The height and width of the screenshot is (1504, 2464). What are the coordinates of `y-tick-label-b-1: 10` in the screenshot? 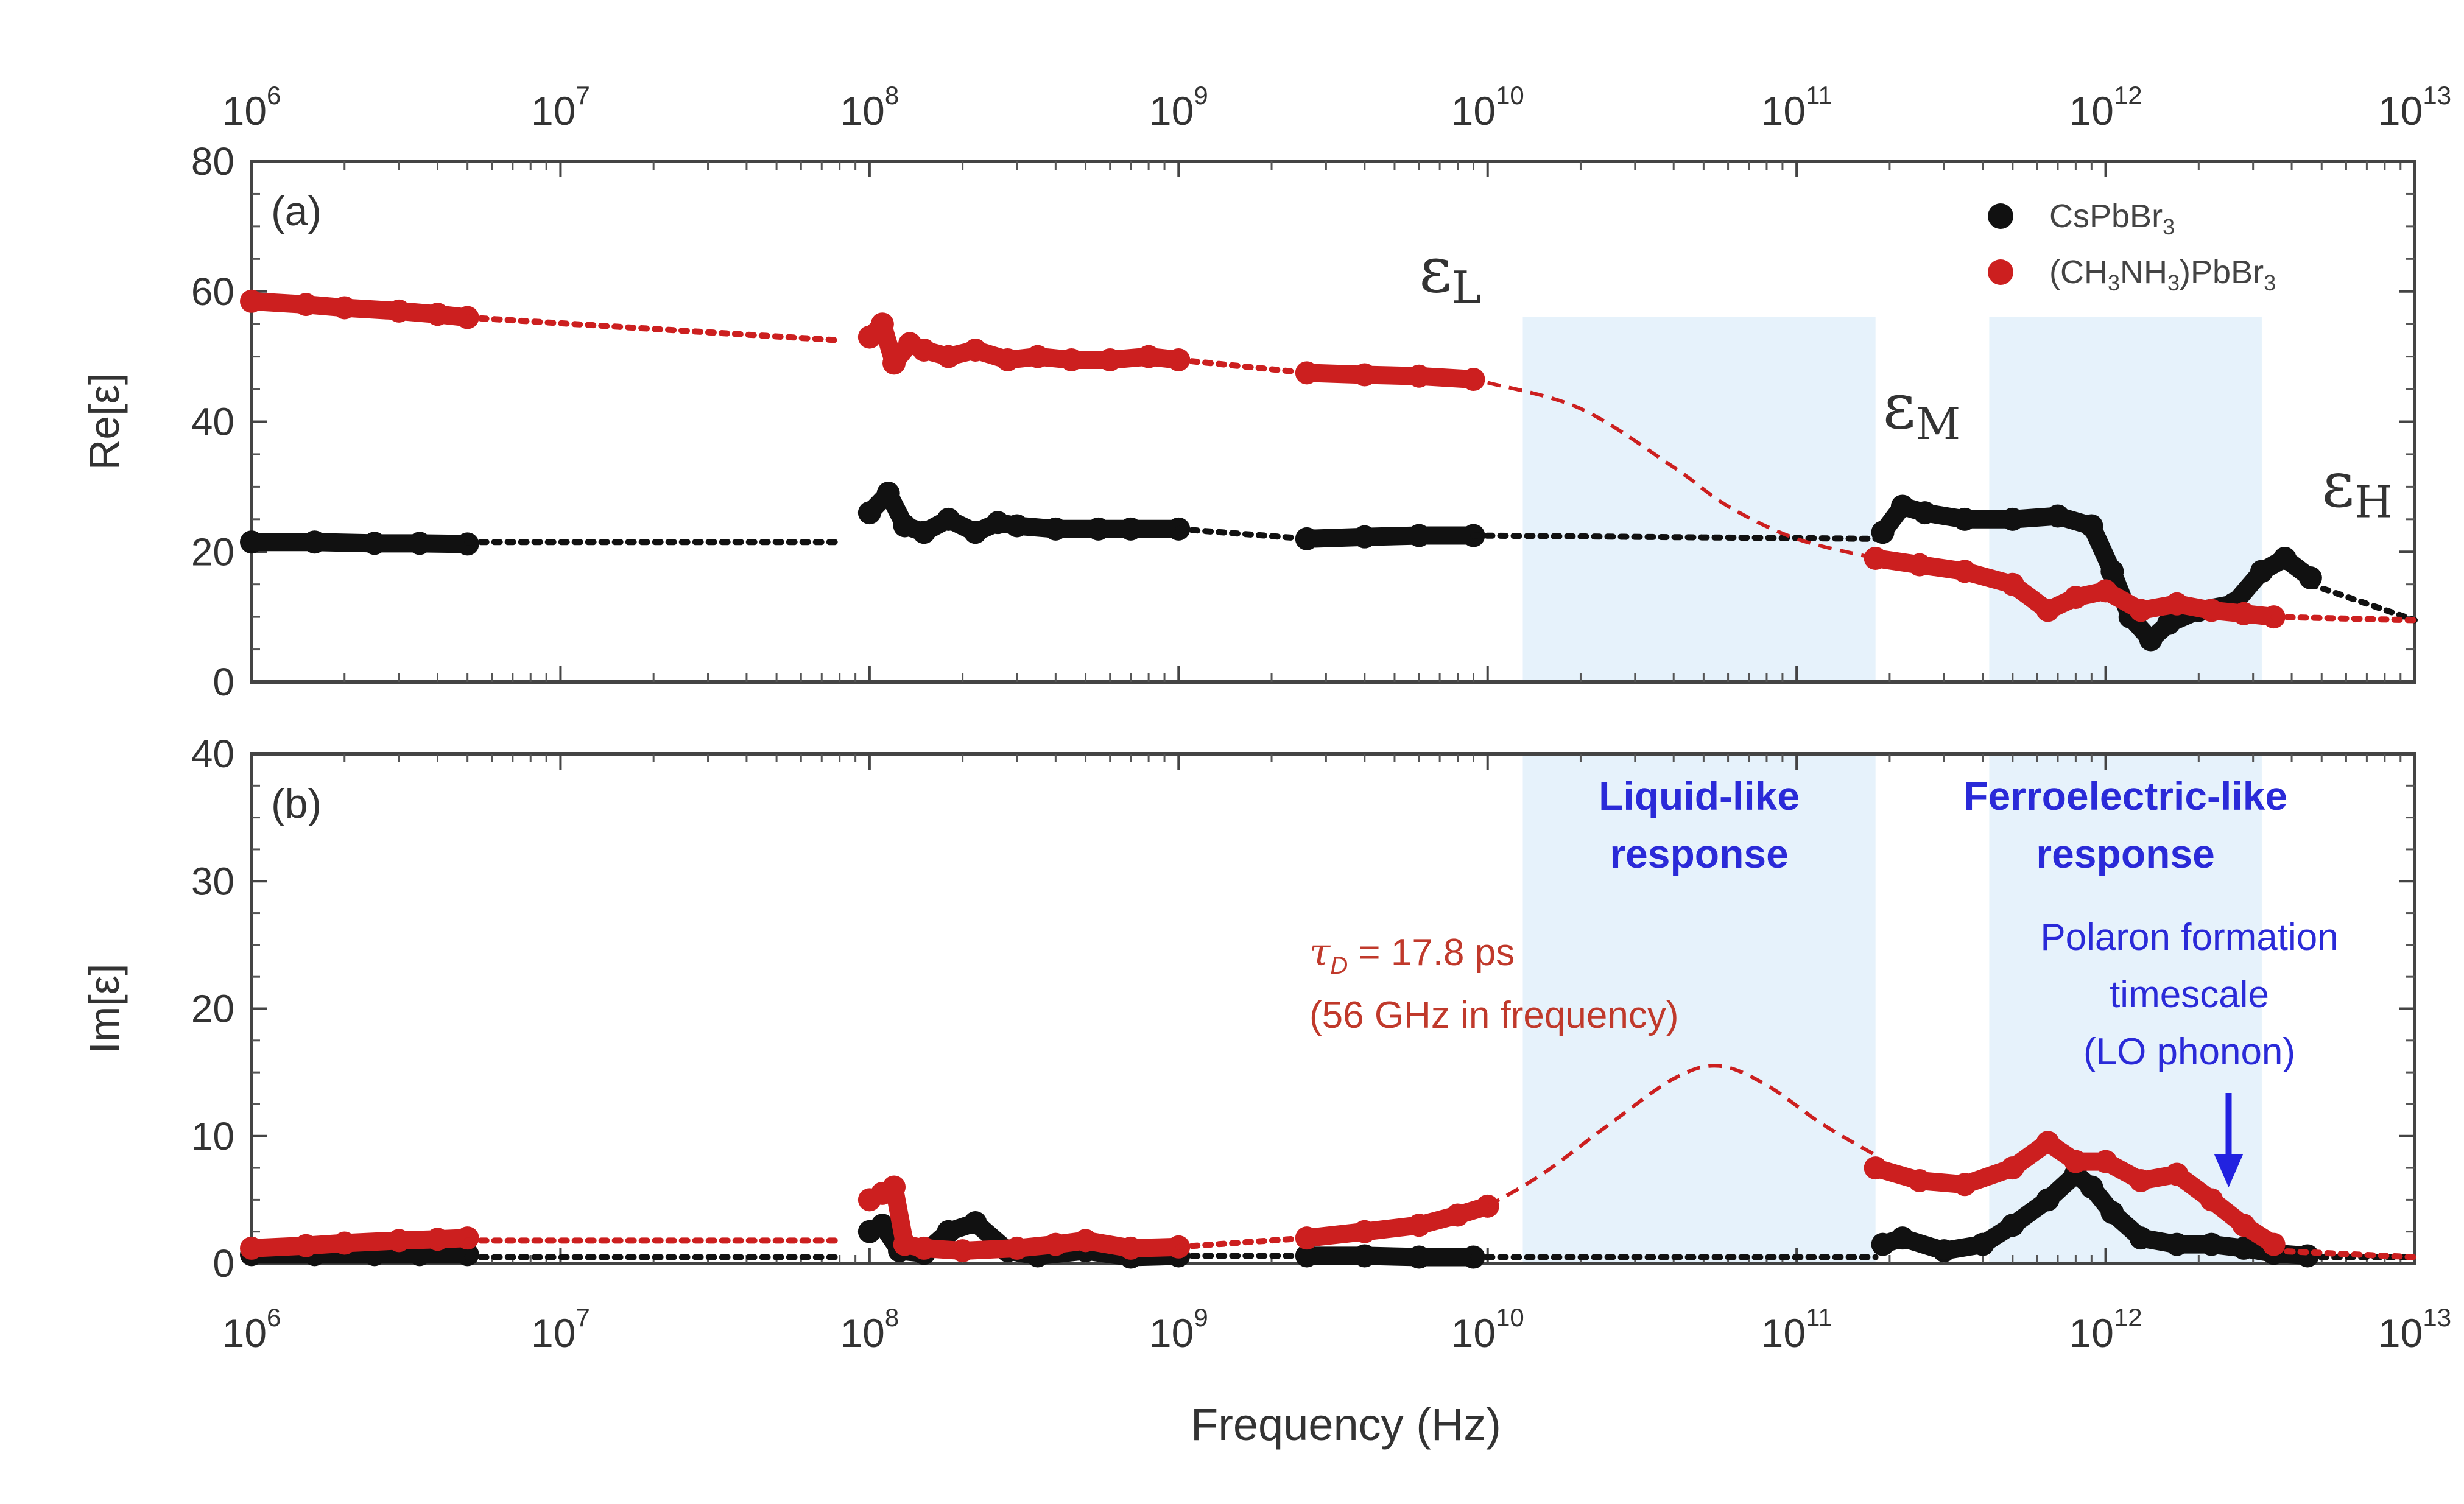 It's located at (213, 1136).